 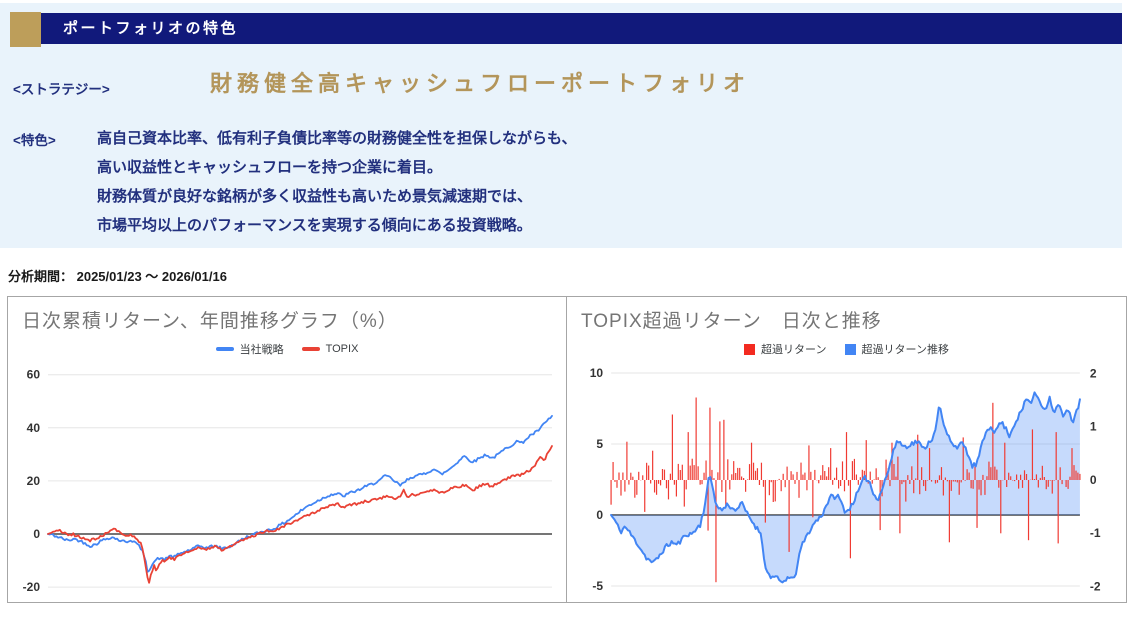 What do you see at coordinates (36, 534) in the screenshot?
I see `y-axis-tick-label: 0` at bounding box center [36, 534].